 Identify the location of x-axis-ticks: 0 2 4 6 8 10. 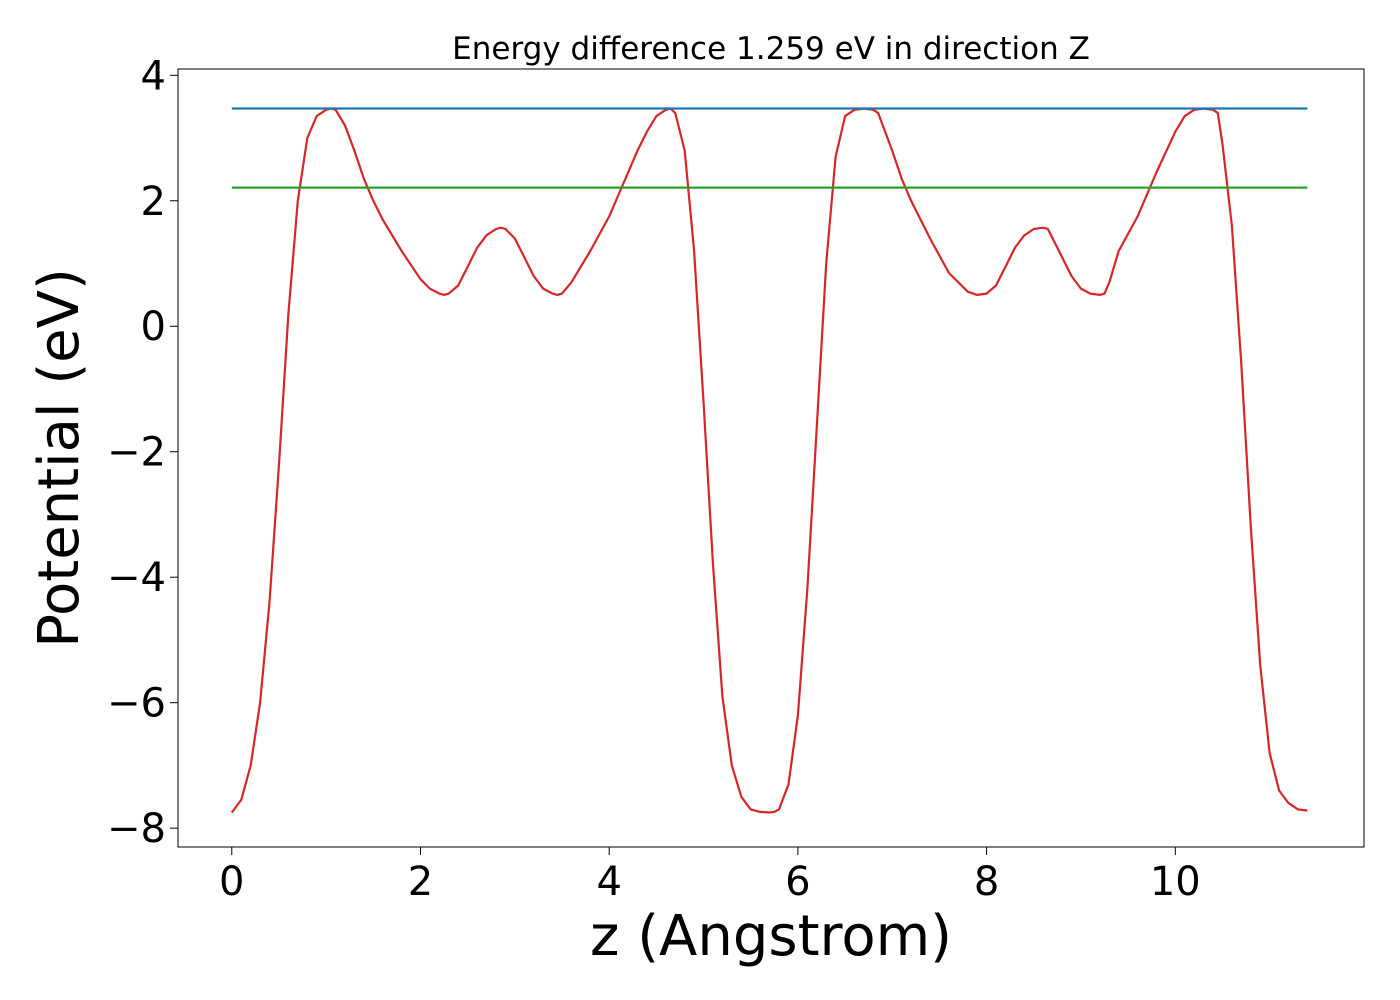
(710, 876).